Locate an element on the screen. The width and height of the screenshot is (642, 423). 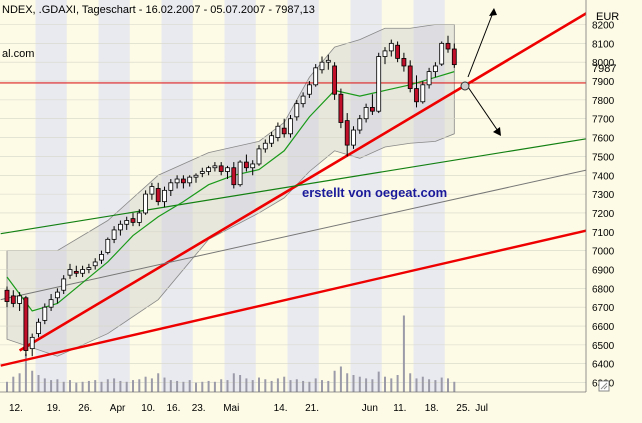
y-tick-label: 7600 is located at coordinates (603, 139).